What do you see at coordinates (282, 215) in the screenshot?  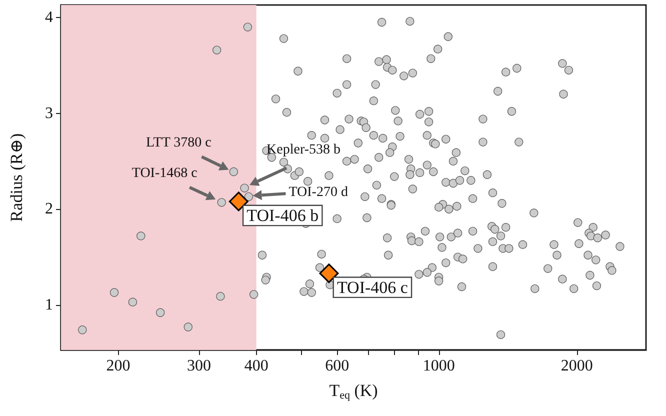 I see `annotation: TOI-406 b` at bounding box center [282, 215].